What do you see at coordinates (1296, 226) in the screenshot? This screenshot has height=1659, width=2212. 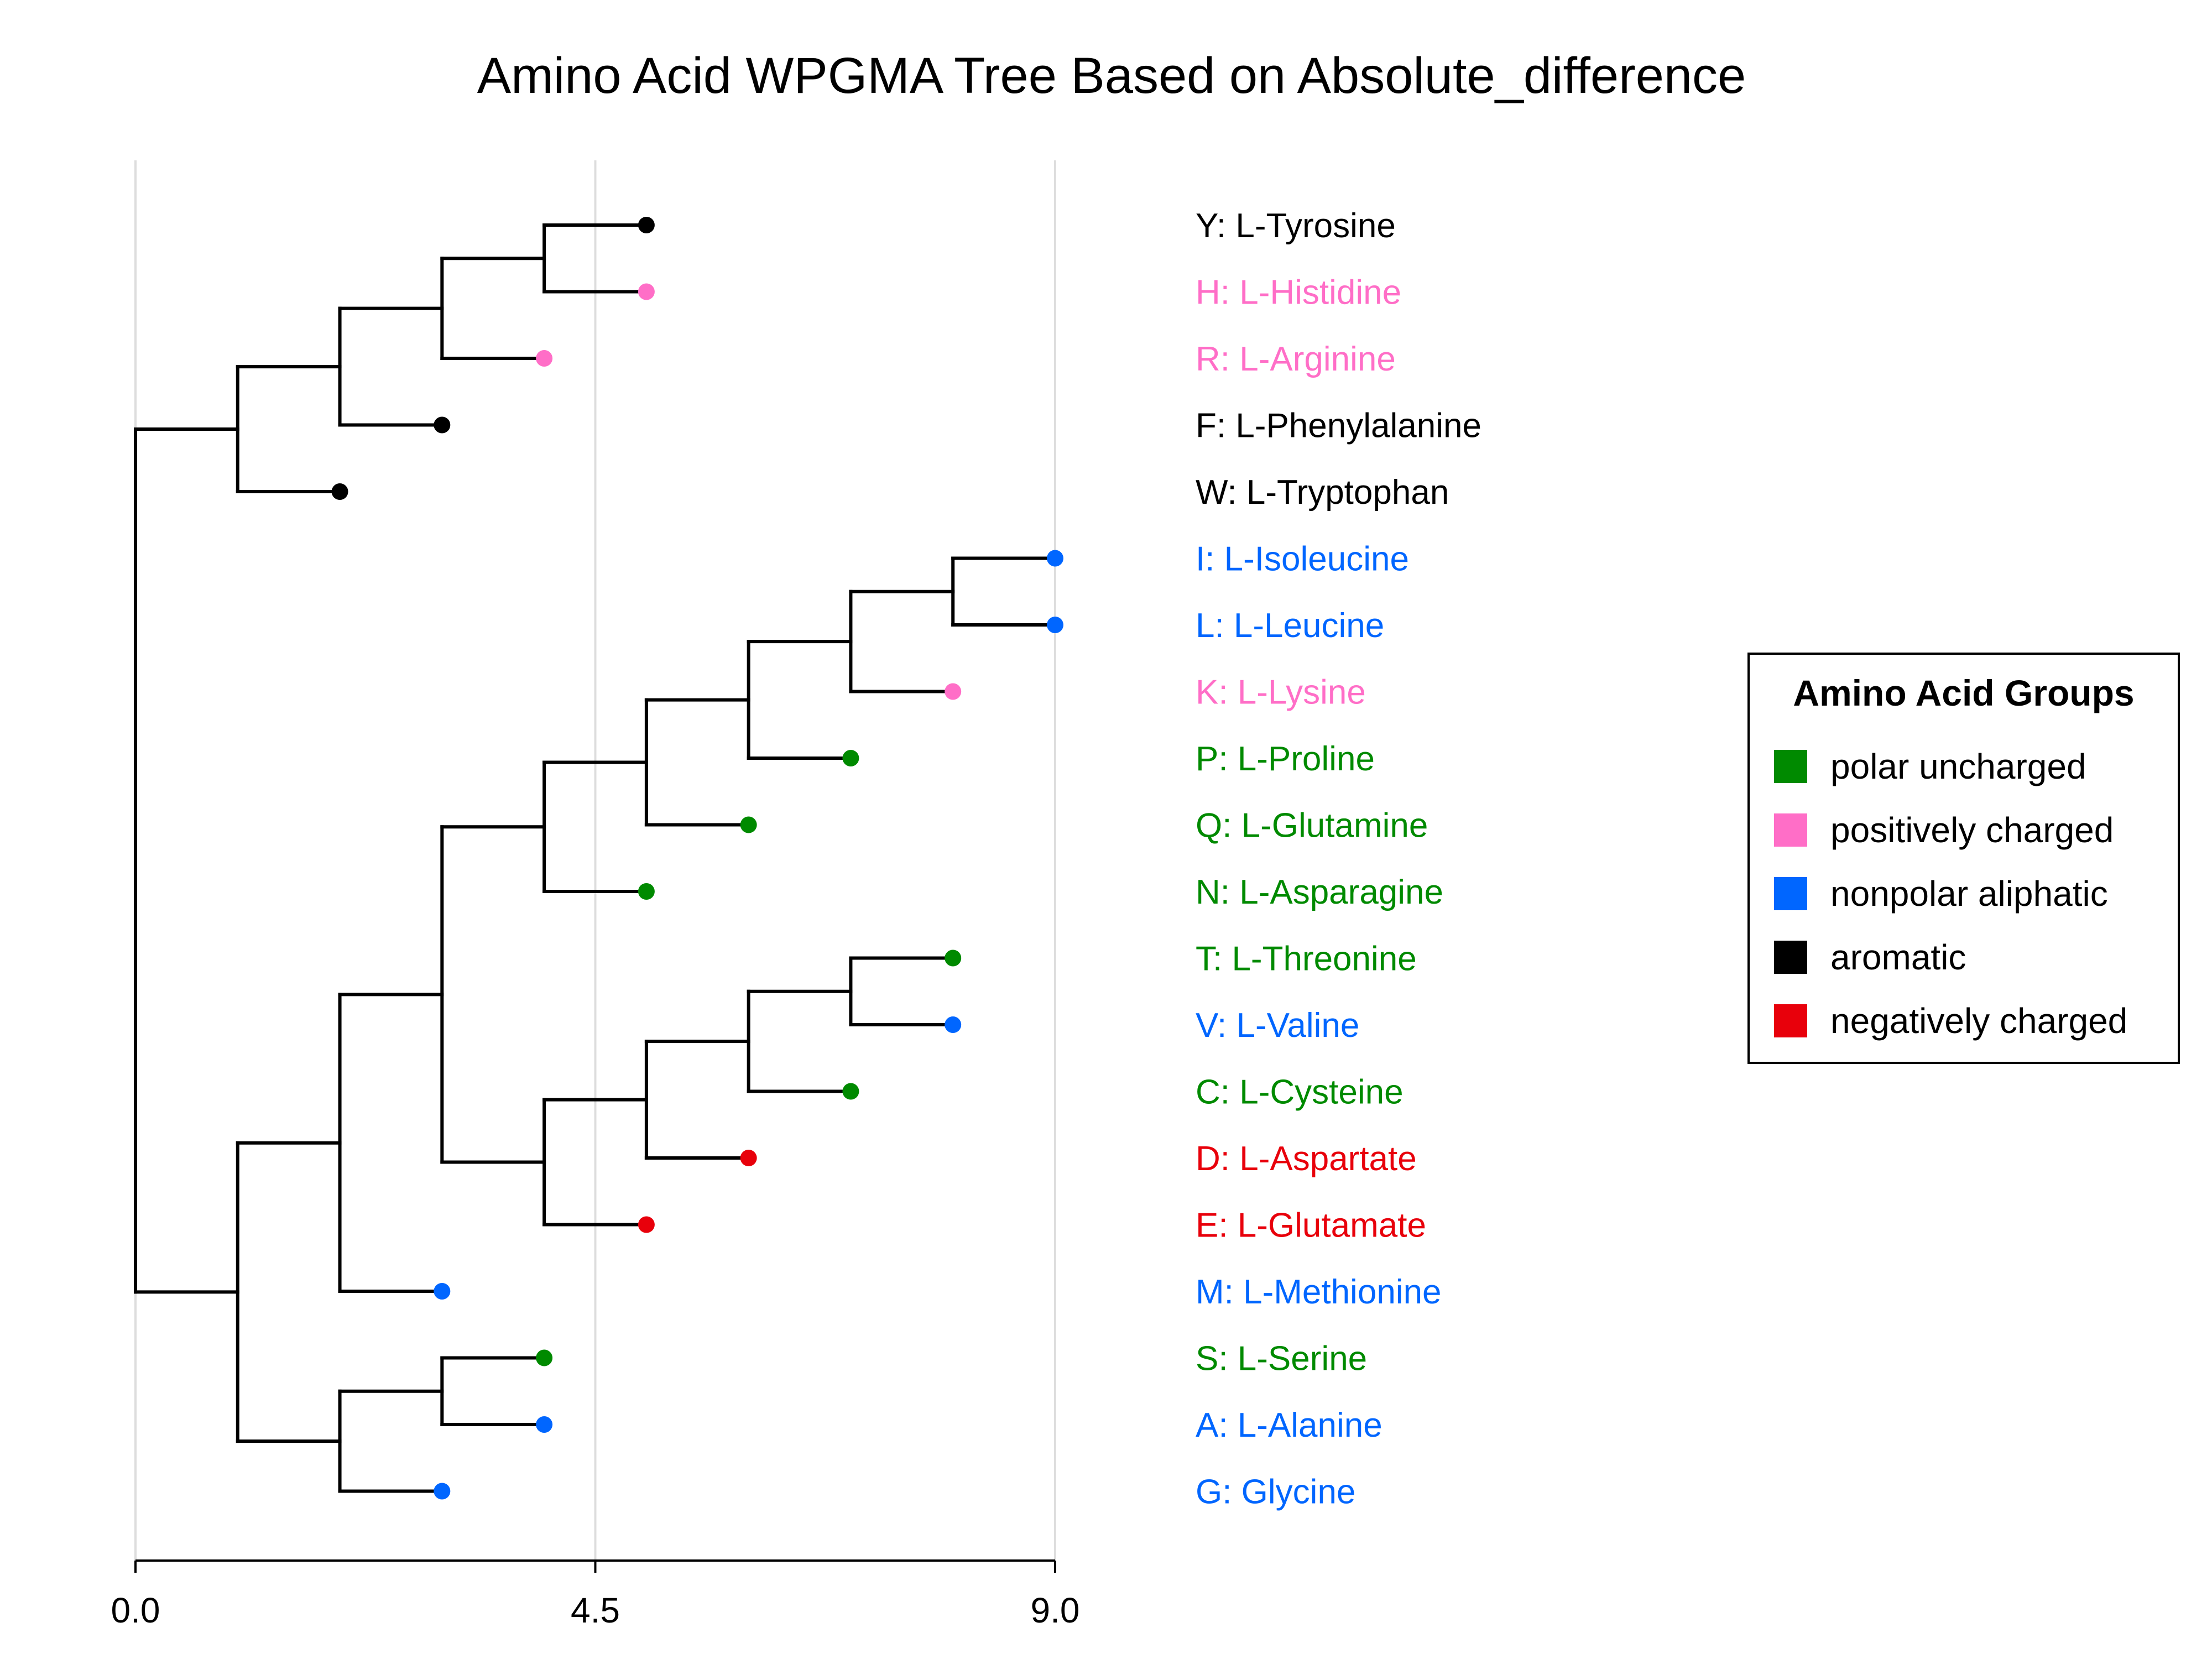 I see `leaf-label: Y: L-Tyrosine` at bounding box center [1296, 226].